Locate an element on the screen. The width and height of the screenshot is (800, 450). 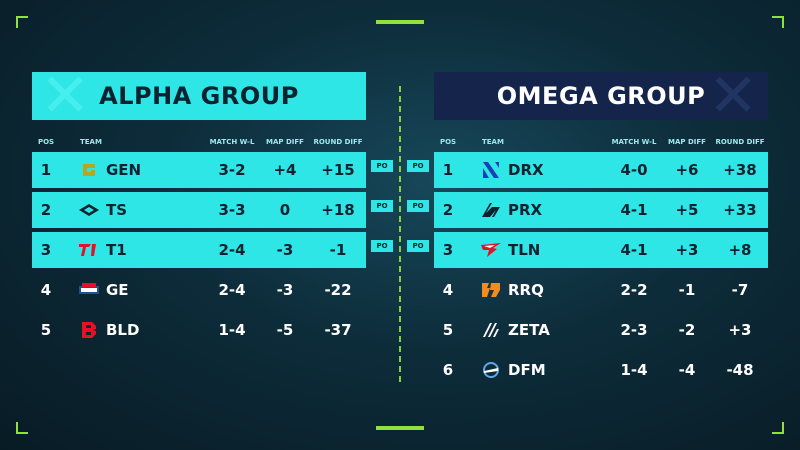
row-map: -4 is located at coordinates (687, 370).